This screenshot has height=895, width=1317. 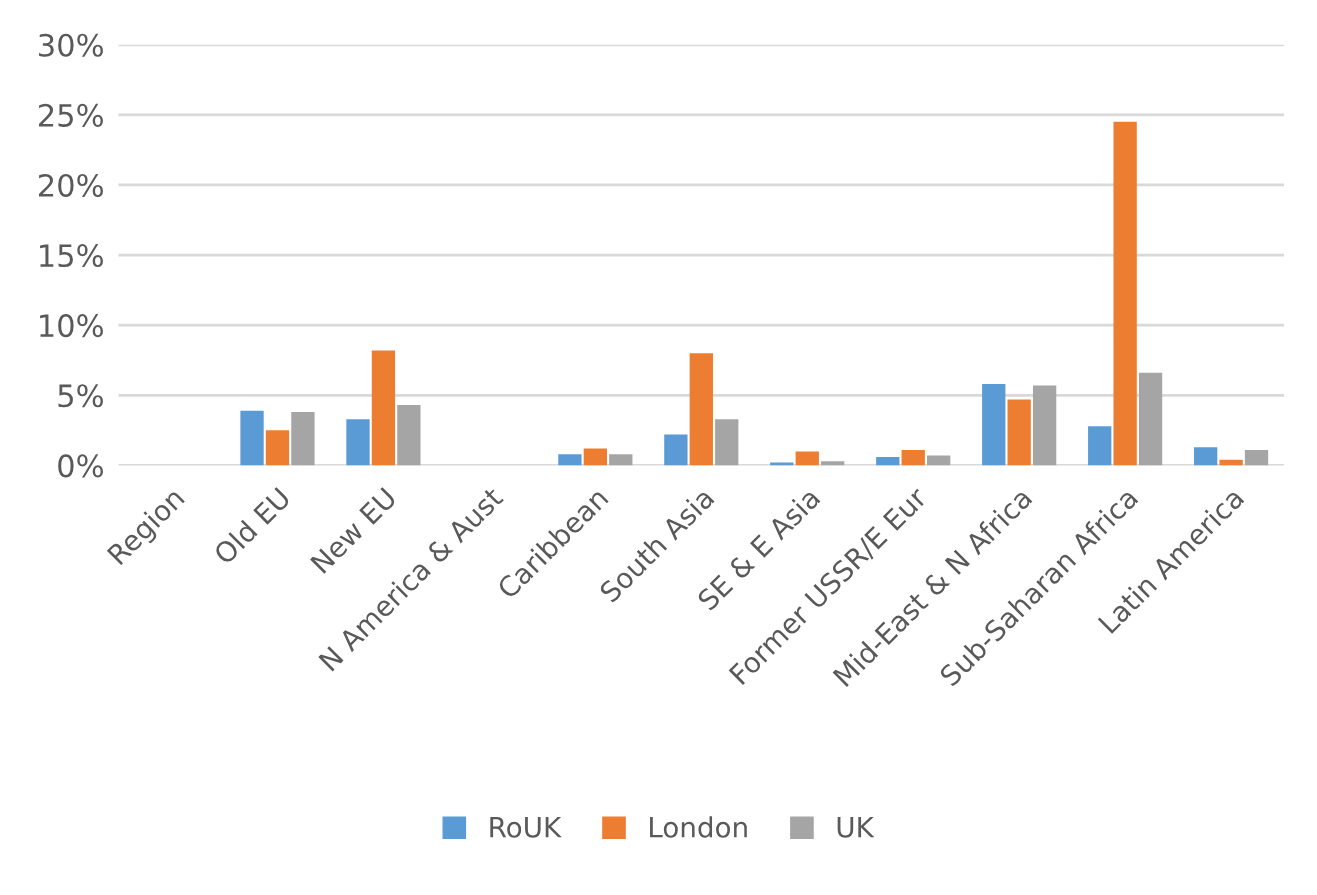 What do you see at coordinates (251, 526) in the screenshot?
I see `x-tick-label: Old EU` at bounding box center [251, 526].